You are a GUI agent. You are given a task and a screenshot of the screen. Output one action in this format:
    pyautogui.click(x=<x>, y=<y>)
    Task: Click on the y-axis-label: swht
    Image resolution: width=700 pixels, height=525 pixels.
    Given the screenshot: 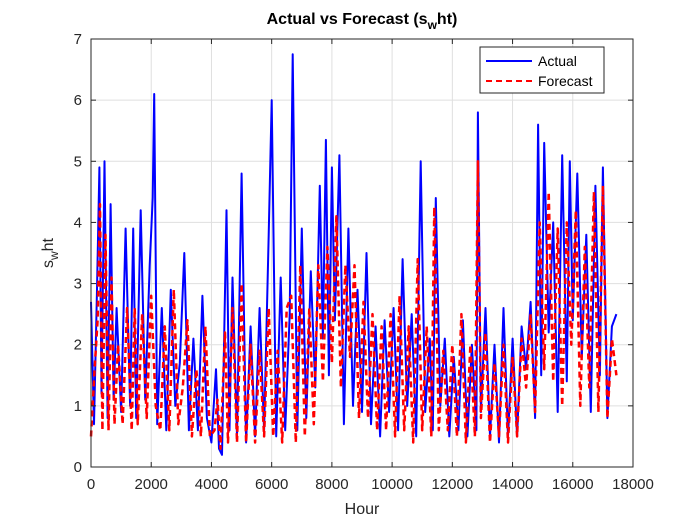 What is the action you would take?
    pyautogui.click(x=50, y=252)
    